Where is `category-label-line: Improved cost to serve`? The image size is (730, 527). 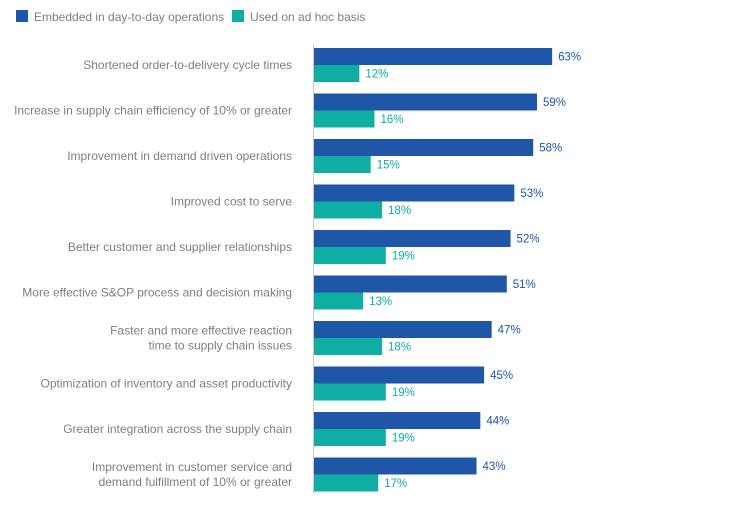
category-label-line: Improved cost to serve is located at coordinates (232, 202).